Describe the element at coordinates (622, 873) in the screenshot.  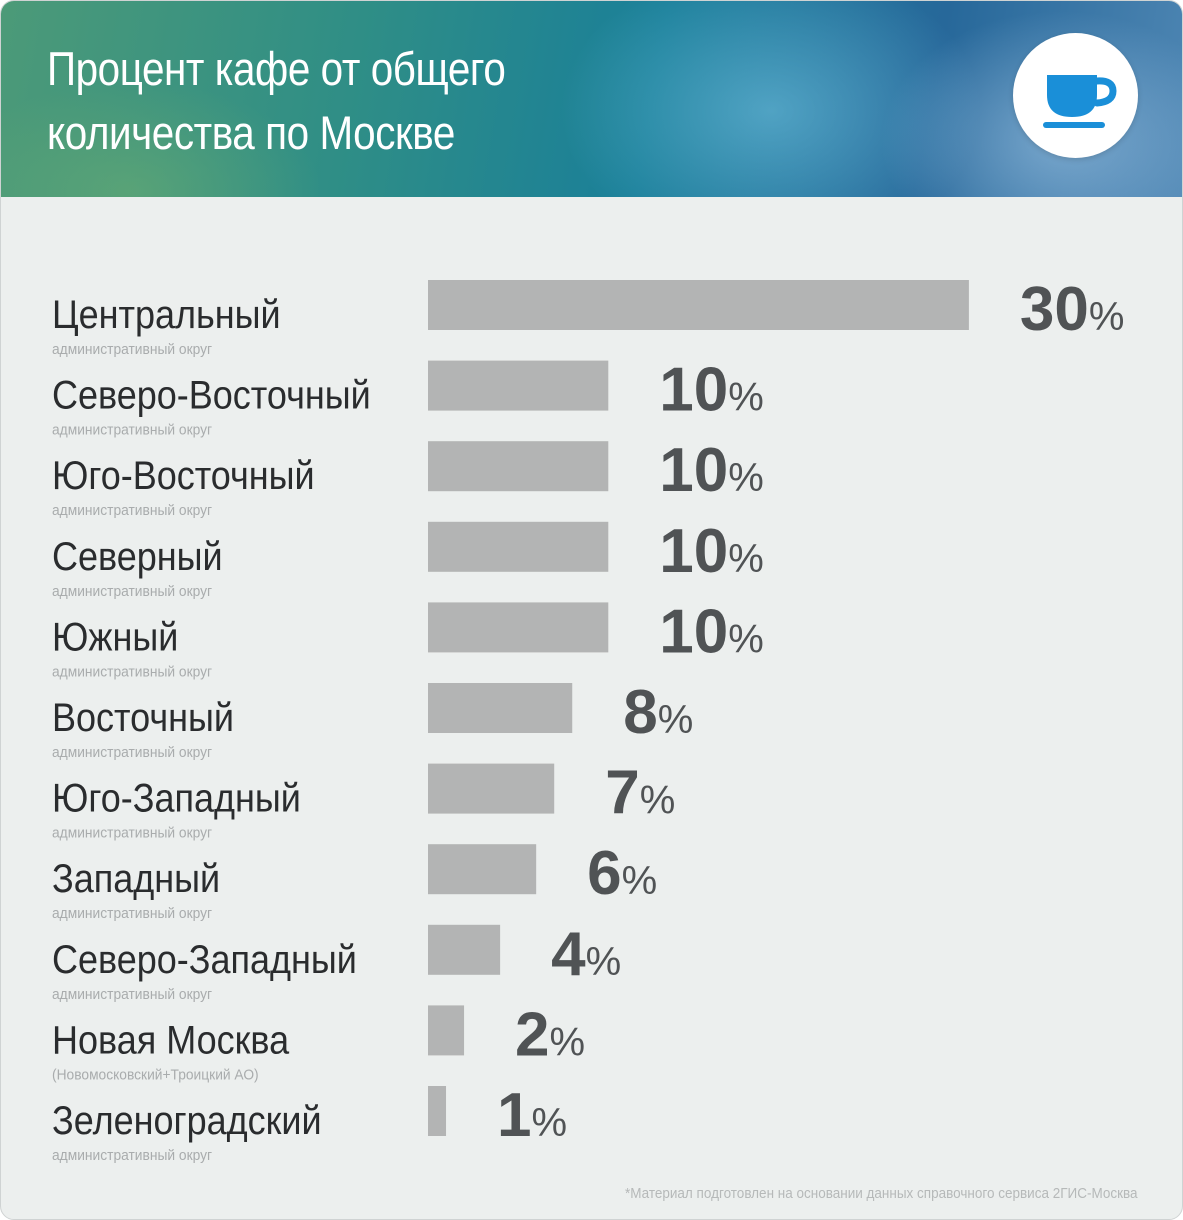
I see `value-label: 6%` at that location.